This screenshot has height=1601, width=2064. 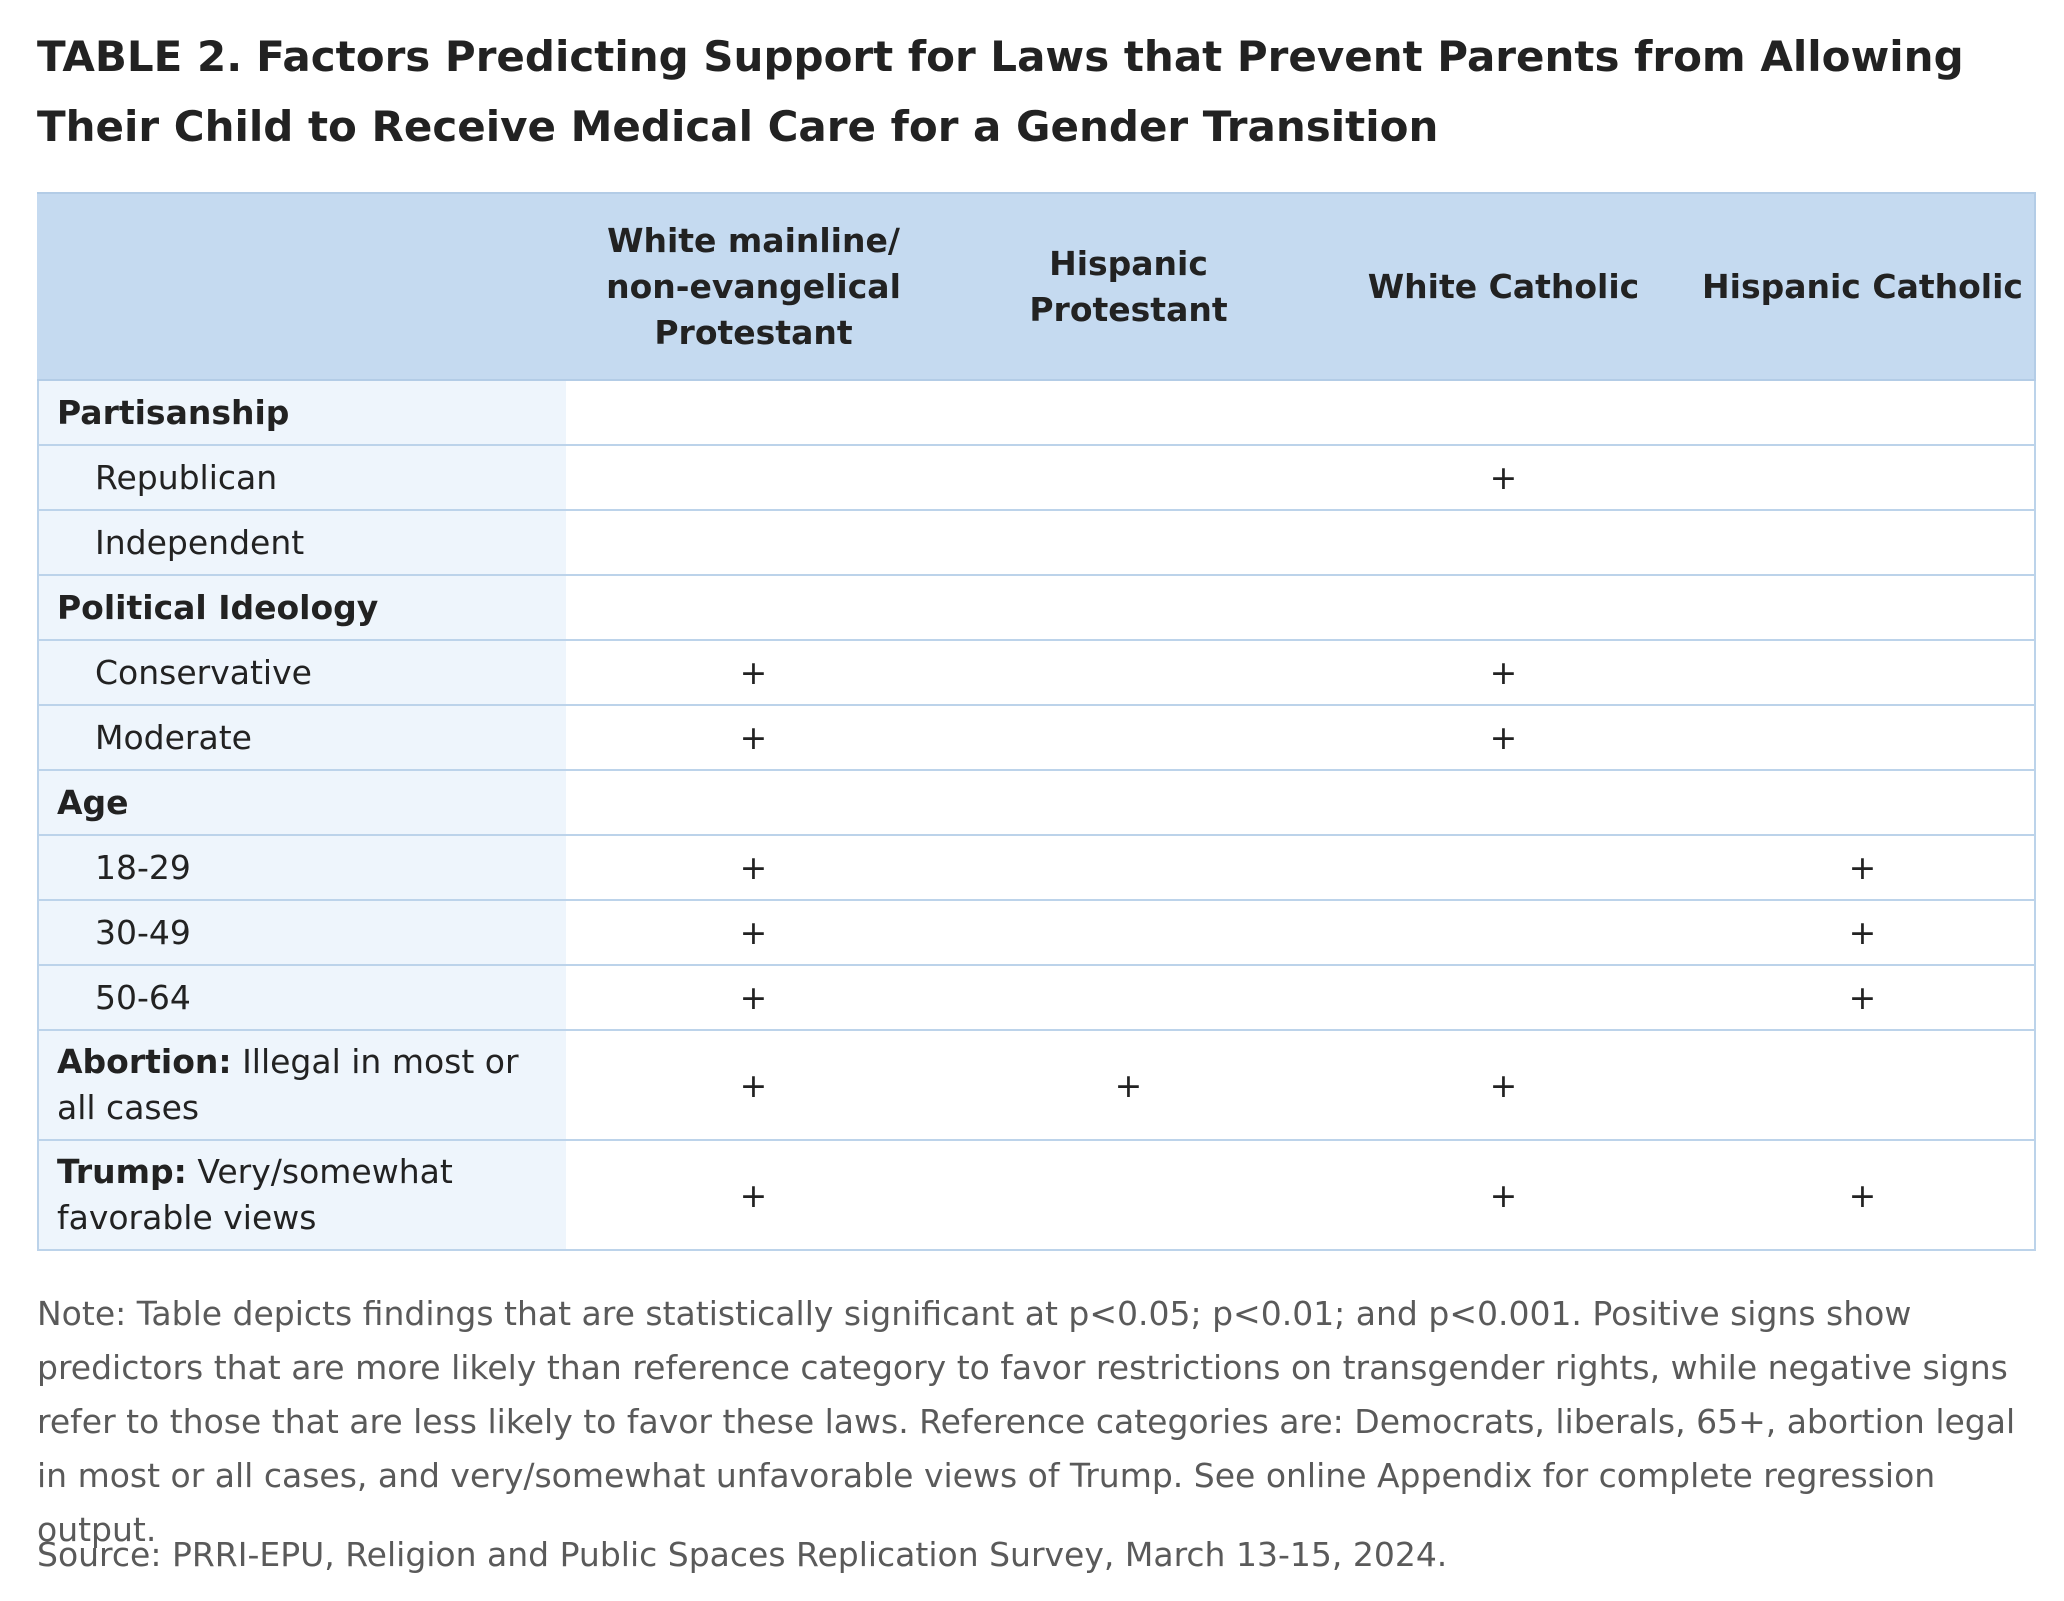 What do you see at coordinates (1503, 286) in the screenshot?
I see `col-header-white-catholic: White Catholic` at bounding box center [1503, 286].